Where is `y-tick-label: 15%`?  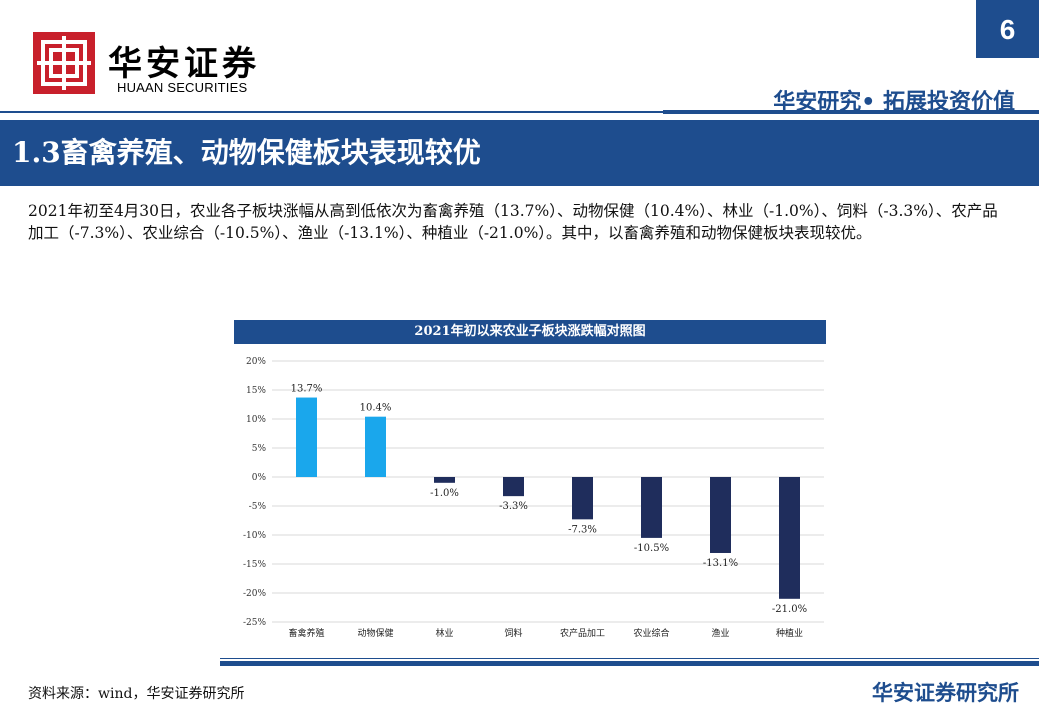
y-tick-label: 15% is located at coordinates (256, 391).